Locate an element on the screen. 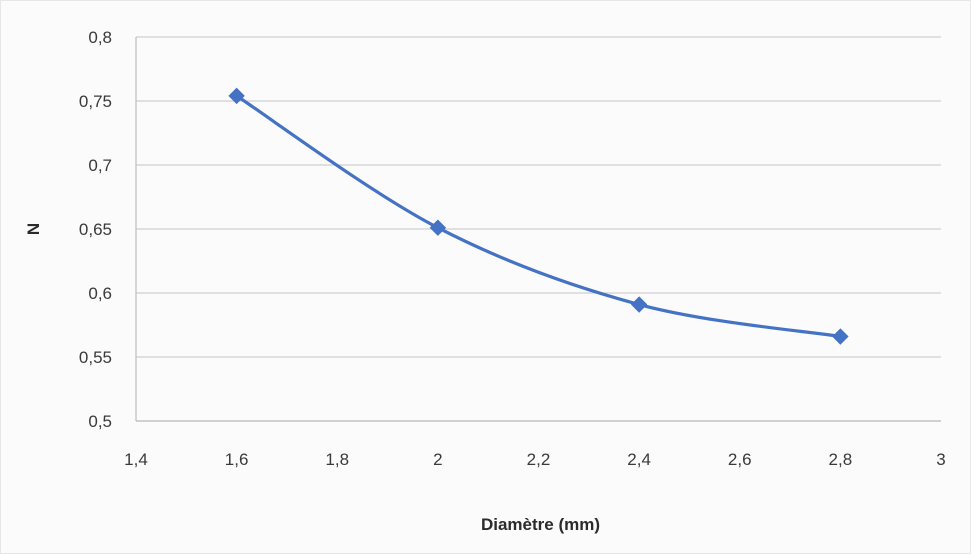 This screenshot has height=555, width=971. x-tick-labels: 1,4 1,6 1,8 2 2,2 2,4 2,6 2,8 3 is located at coordinates (535, 459).